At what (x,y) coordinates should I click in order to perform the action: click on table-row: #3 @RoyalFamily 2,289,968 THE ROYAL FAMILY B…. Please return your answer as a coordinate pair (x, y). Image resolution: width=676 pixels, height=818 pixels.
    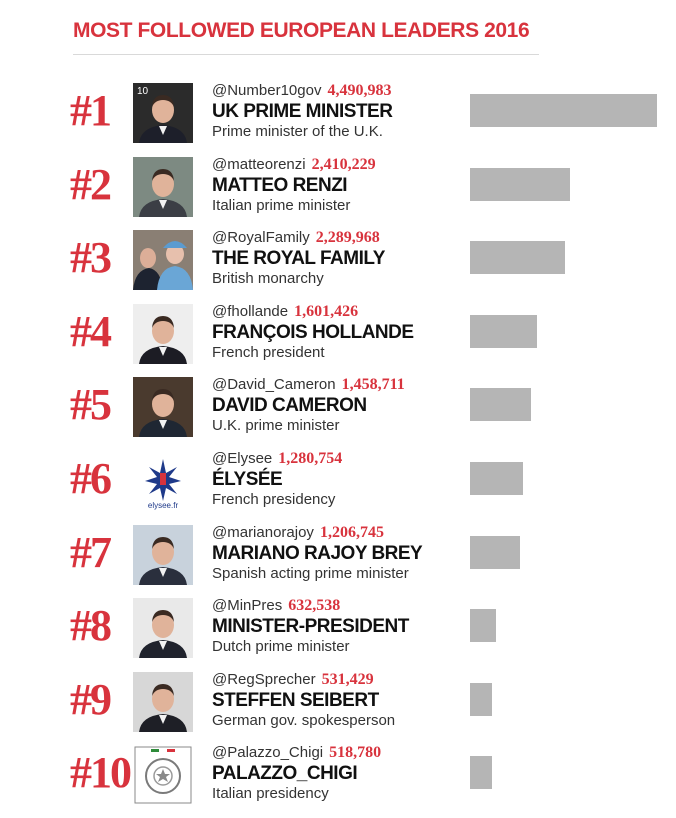
    Looking at the image, I should click on (338, 266).